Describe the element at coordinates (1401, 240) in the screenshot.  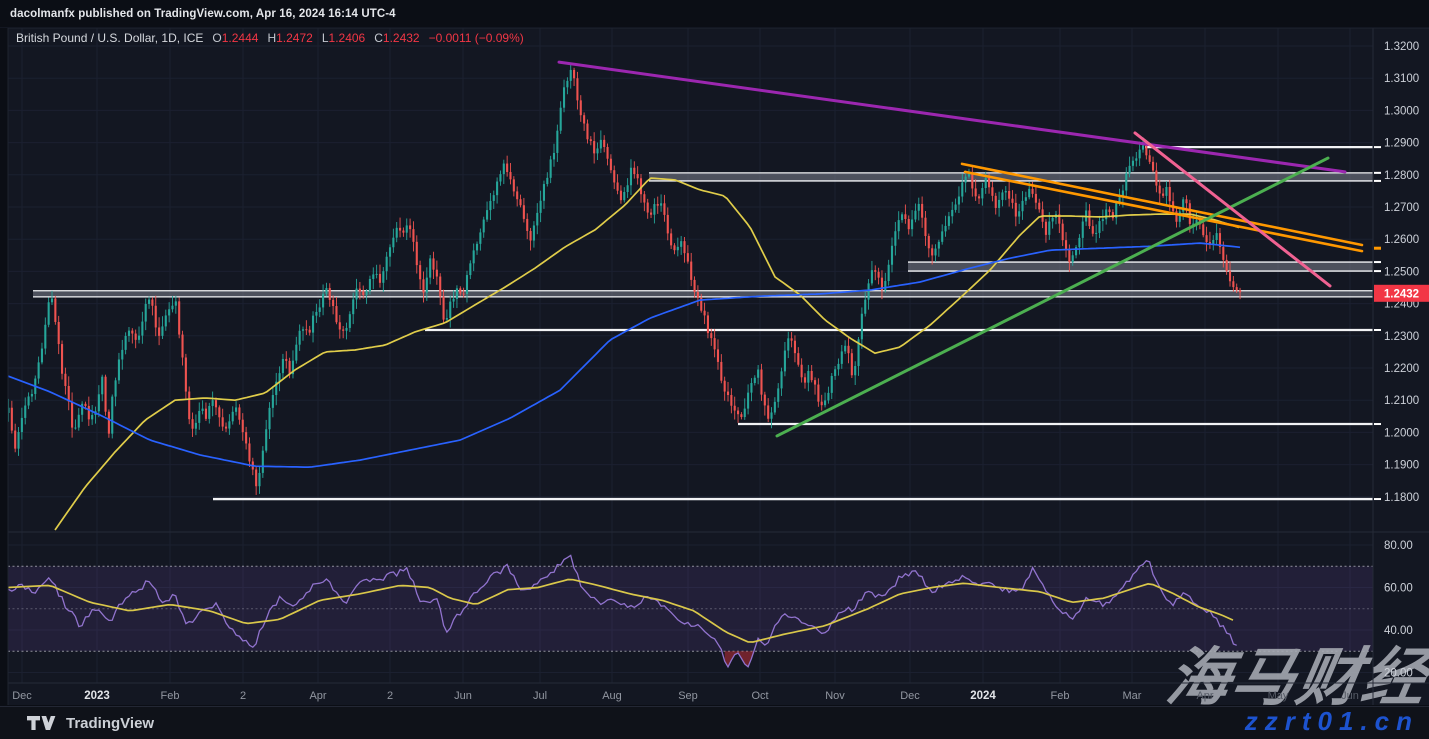
I see `svg-text: 1.2600` at that location.